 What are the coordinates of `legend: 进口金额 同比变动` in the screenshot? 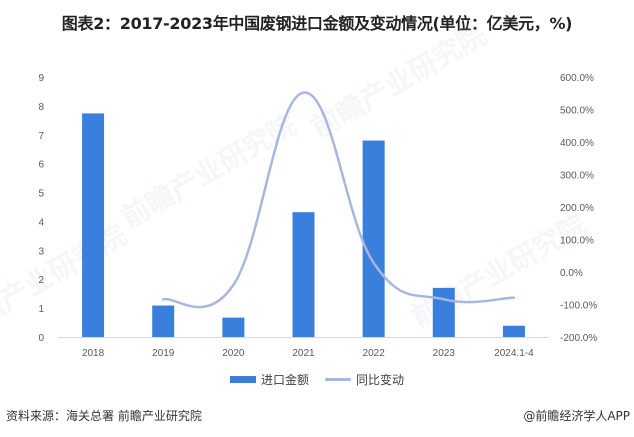 It's located at (317, 379).